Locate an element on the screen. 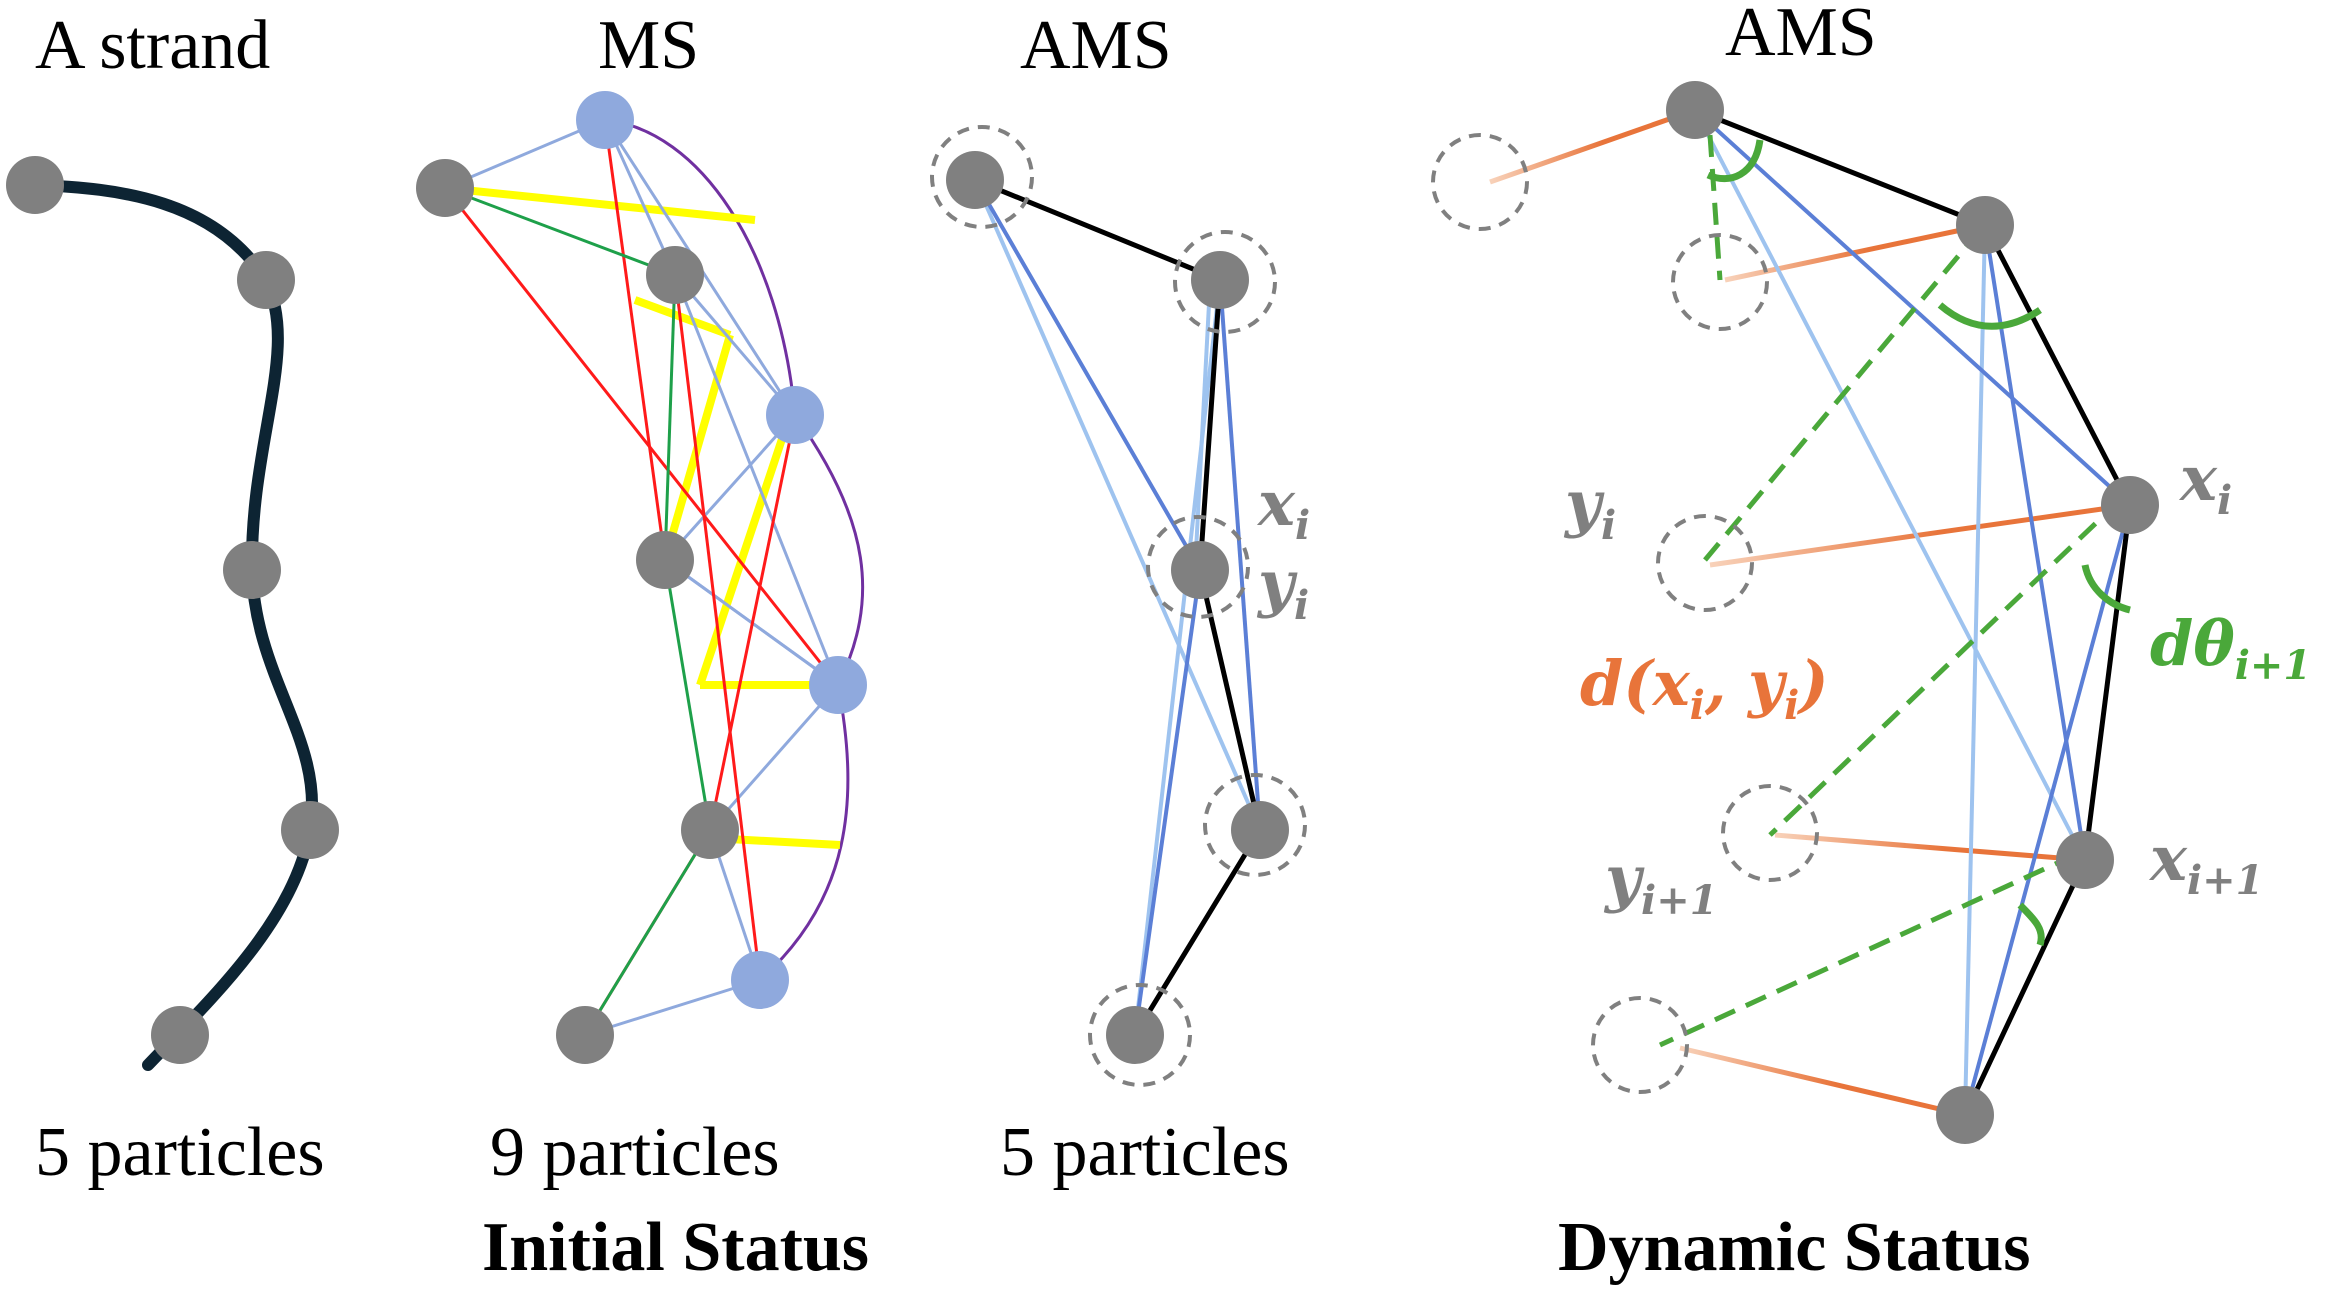 This screenshot has height=1293, width=2349. ams-initial-label-xi: xi is located at coordinates (1283, 508).